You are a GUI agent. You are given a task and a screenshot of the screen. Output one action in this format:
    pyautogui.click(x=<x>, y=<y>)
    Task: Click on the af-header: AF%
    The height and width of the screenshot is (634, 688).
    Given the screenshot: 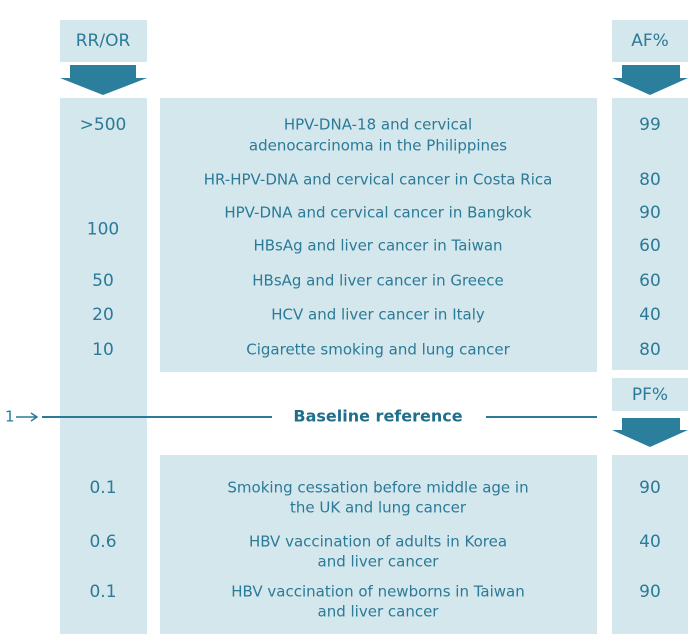 What is the action you would take?
    pyautogui.click(x=650, y=41)
    